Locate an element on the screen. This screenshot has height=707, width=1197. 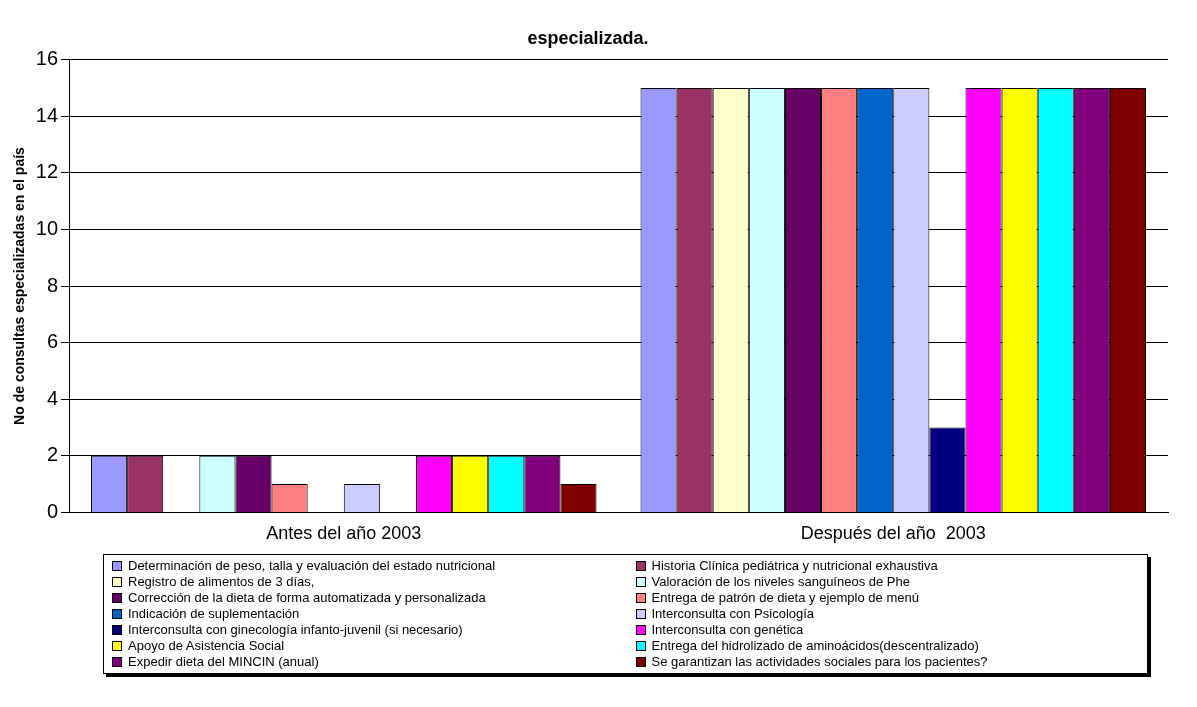
x-tick-label: Después del año 2003 is located at coordinates (893, 533).